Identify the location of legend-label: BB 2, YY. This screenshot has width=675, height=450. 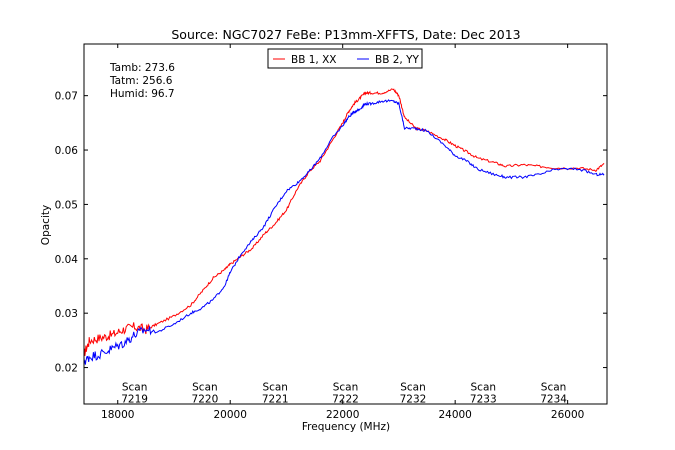
(397, 60).